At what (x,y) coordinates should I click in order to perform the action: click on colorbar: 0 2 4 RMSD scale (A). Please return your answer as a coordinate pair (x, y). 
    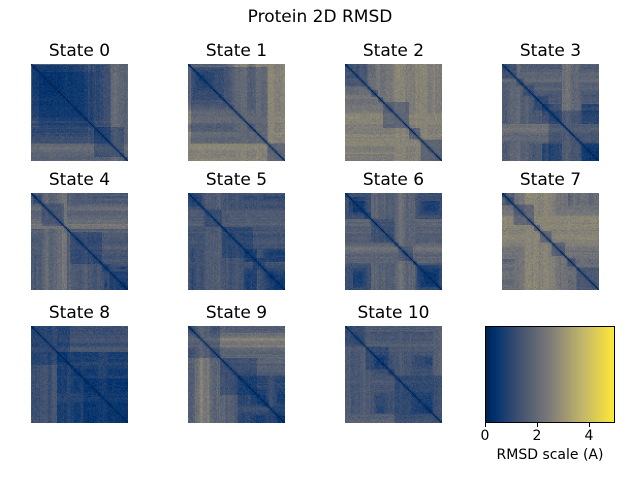
    Looking at the image, I should click on (548, 396).